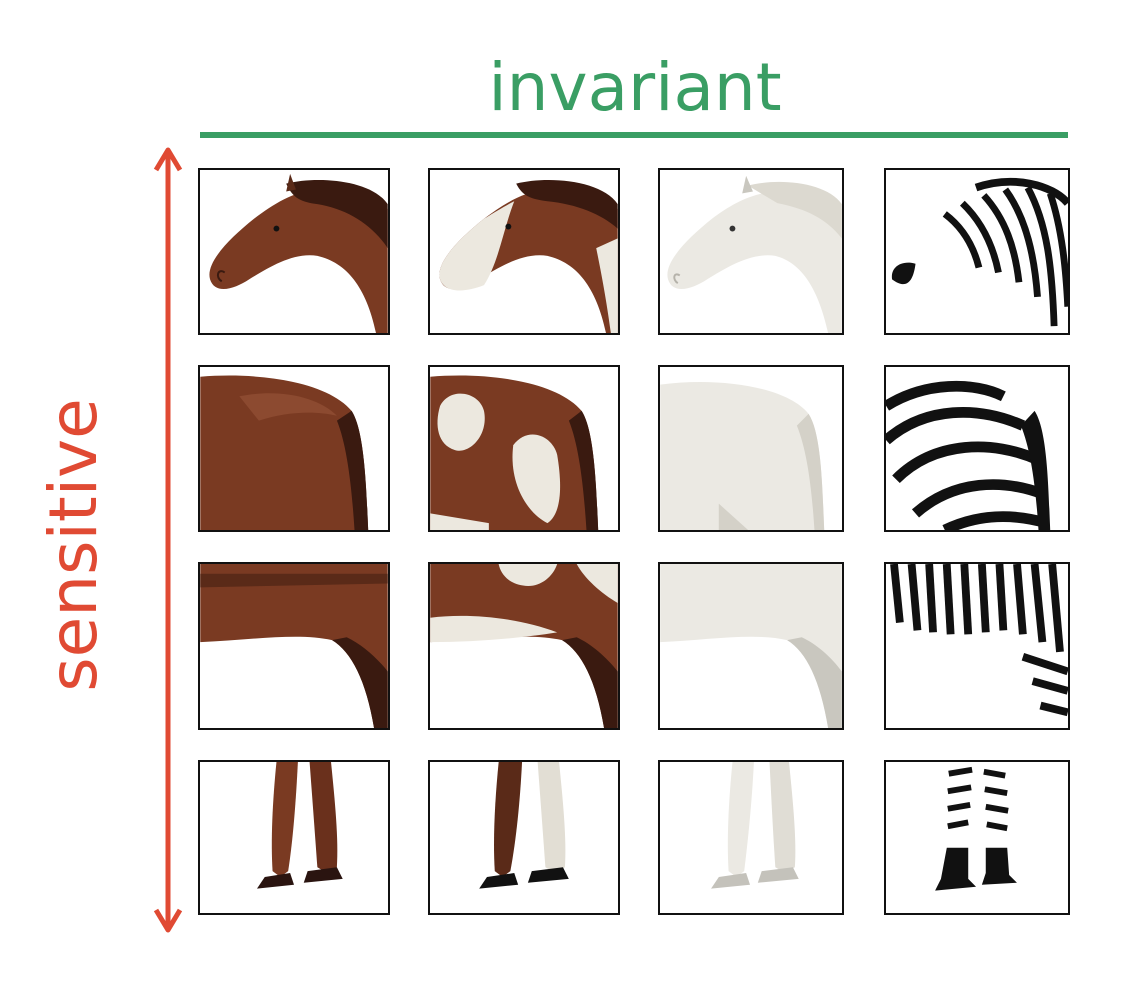 The height and width of the screenshot is (996, 1136). What do you see at coordinates (751, 251) in the screenshot?
I see `tile-white-horse-head` at bounding box center [751, 251].